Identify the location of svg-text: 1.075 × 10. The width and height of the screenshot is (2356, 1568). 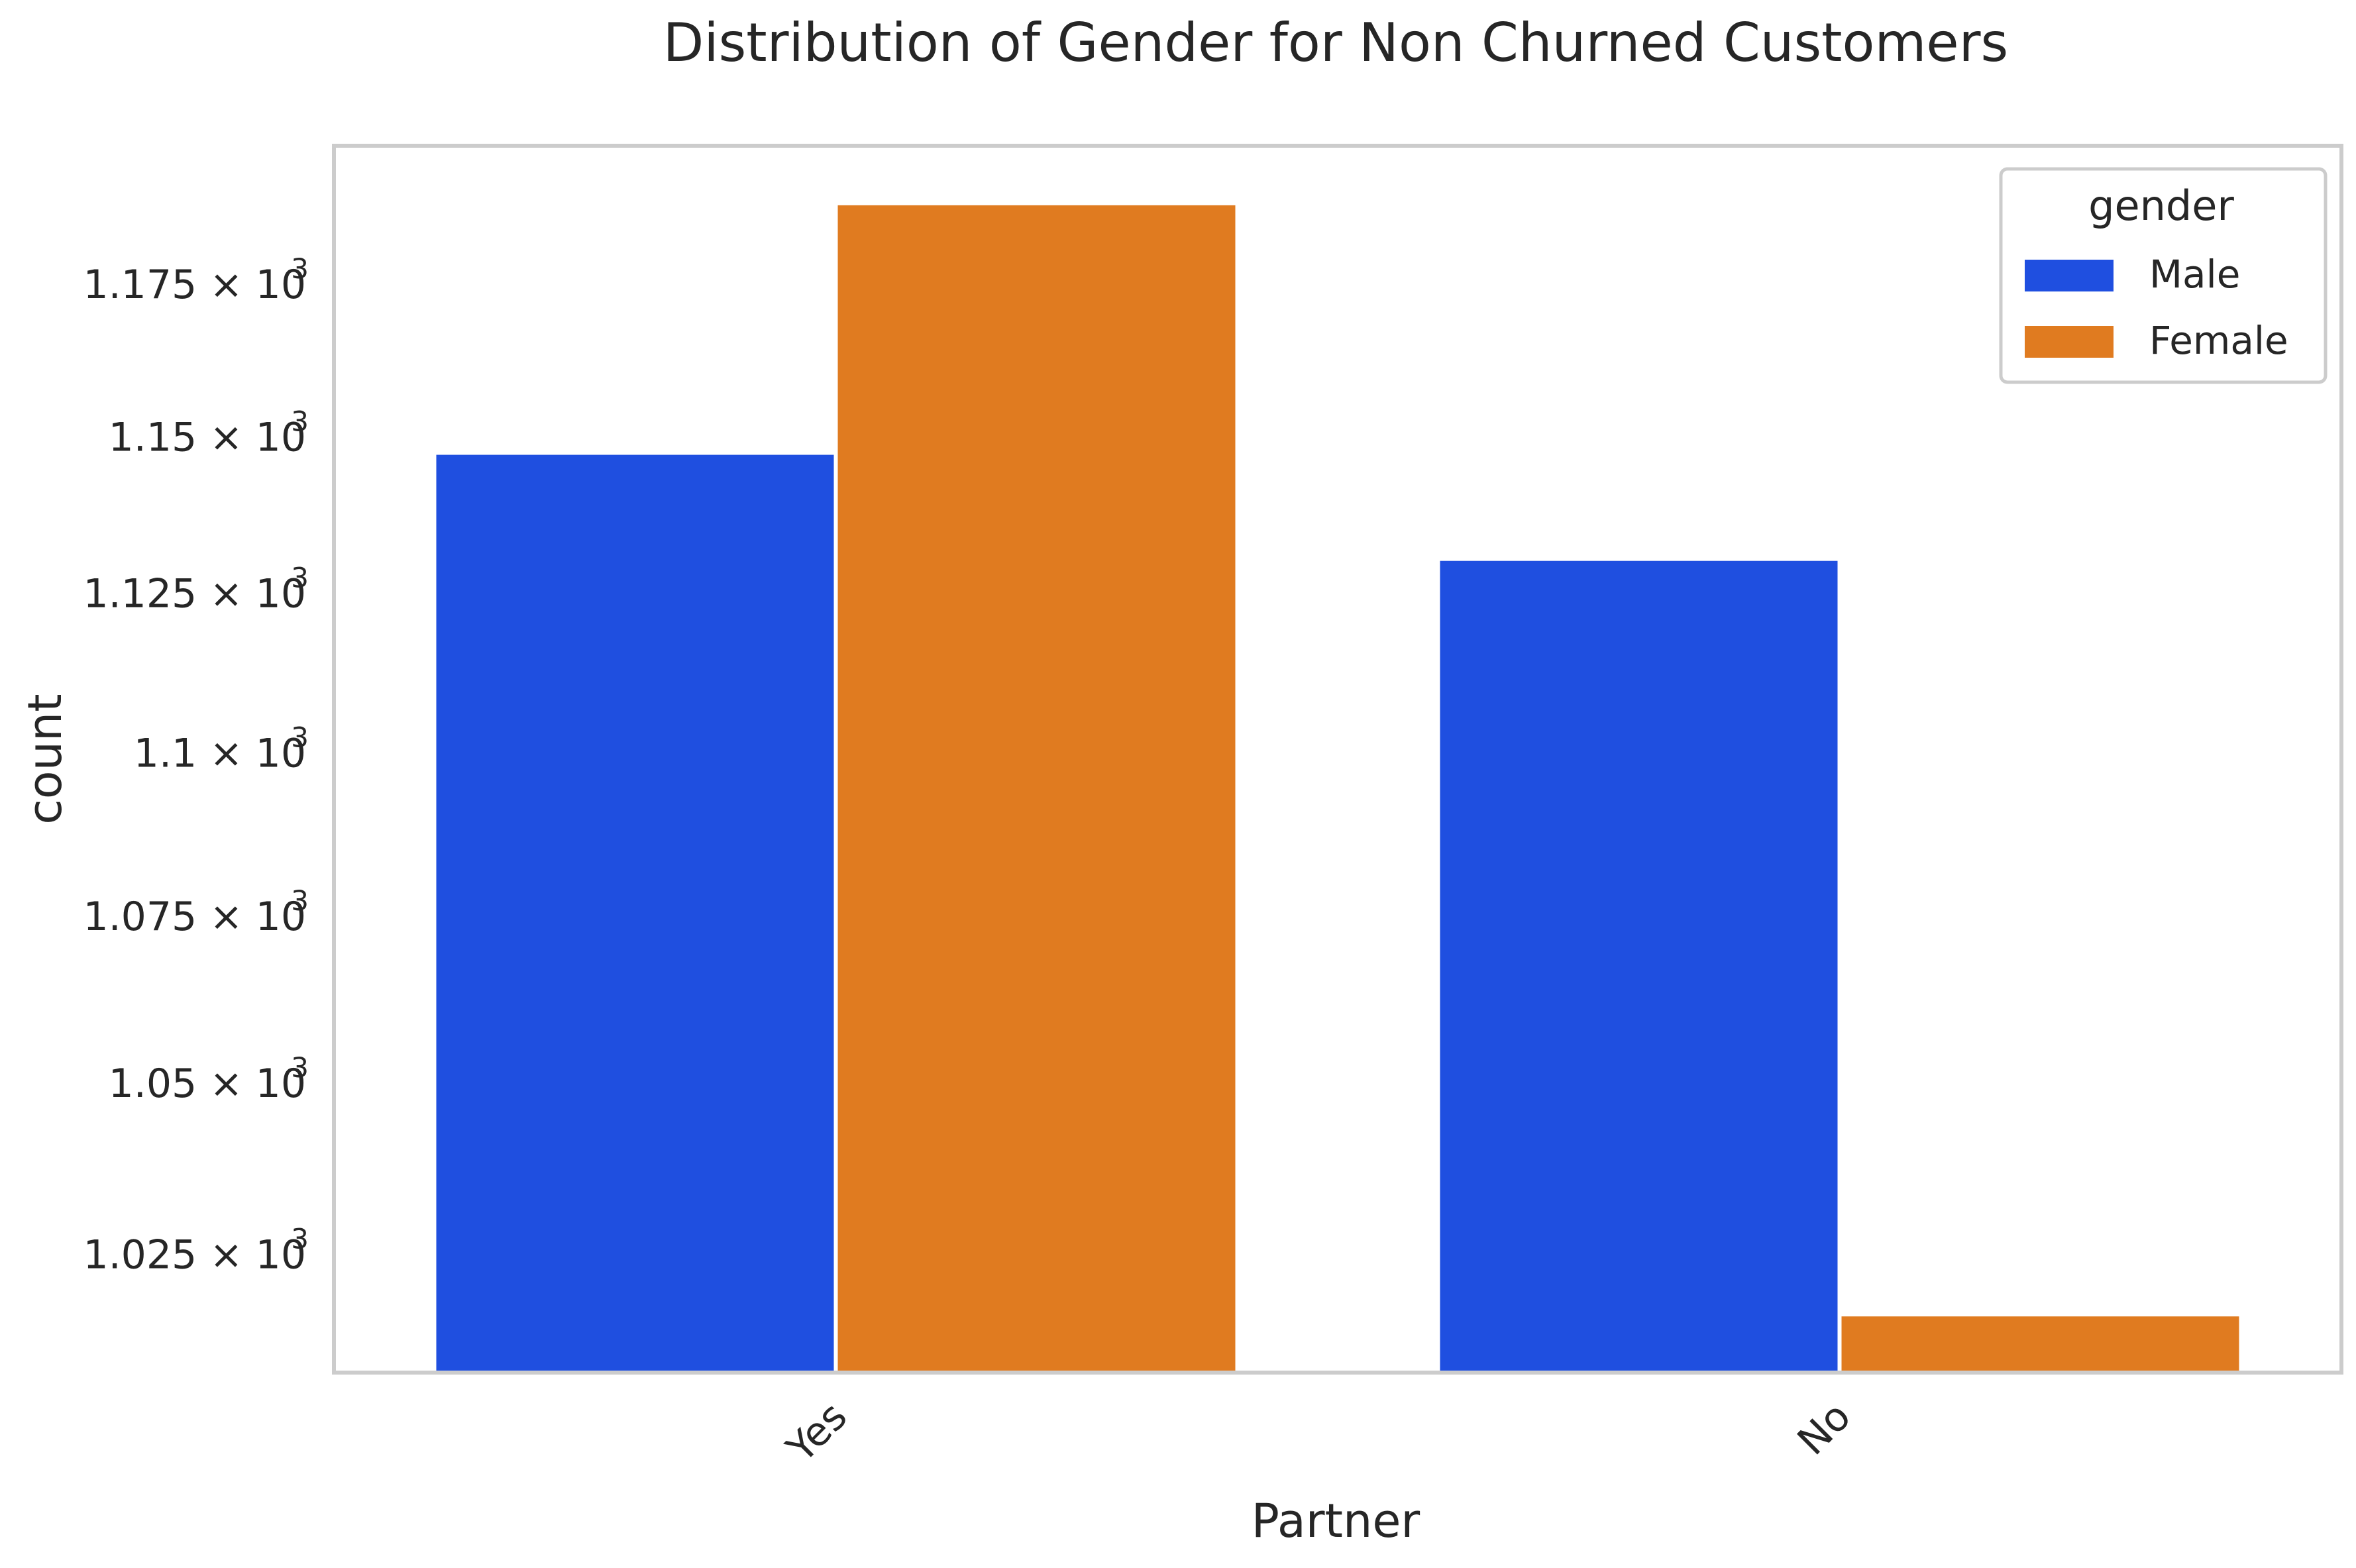
(194, 917).